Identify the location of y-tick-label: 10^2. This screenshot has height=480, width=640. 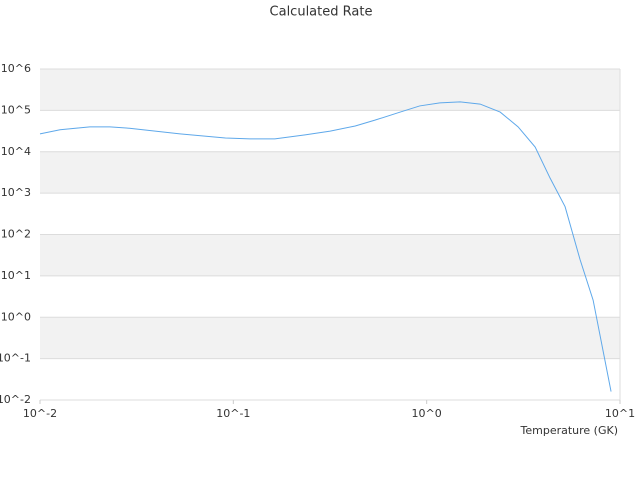
(16, 234).